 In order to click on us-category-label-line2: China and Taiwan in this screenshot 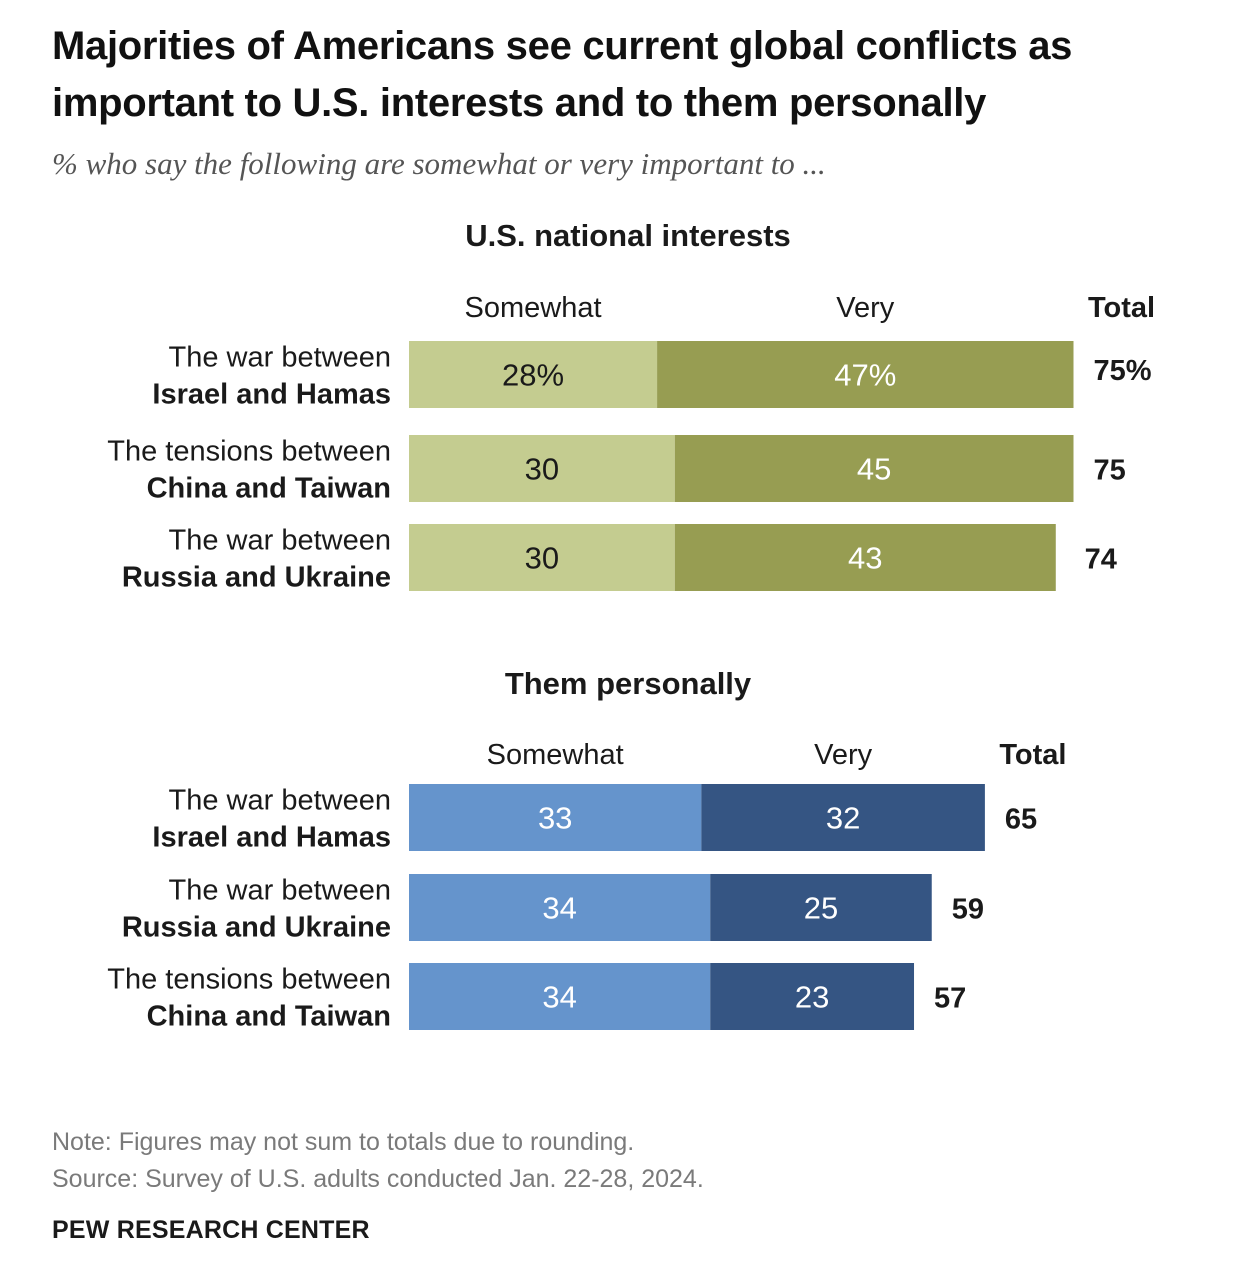, I will do `click(269, 489)`.